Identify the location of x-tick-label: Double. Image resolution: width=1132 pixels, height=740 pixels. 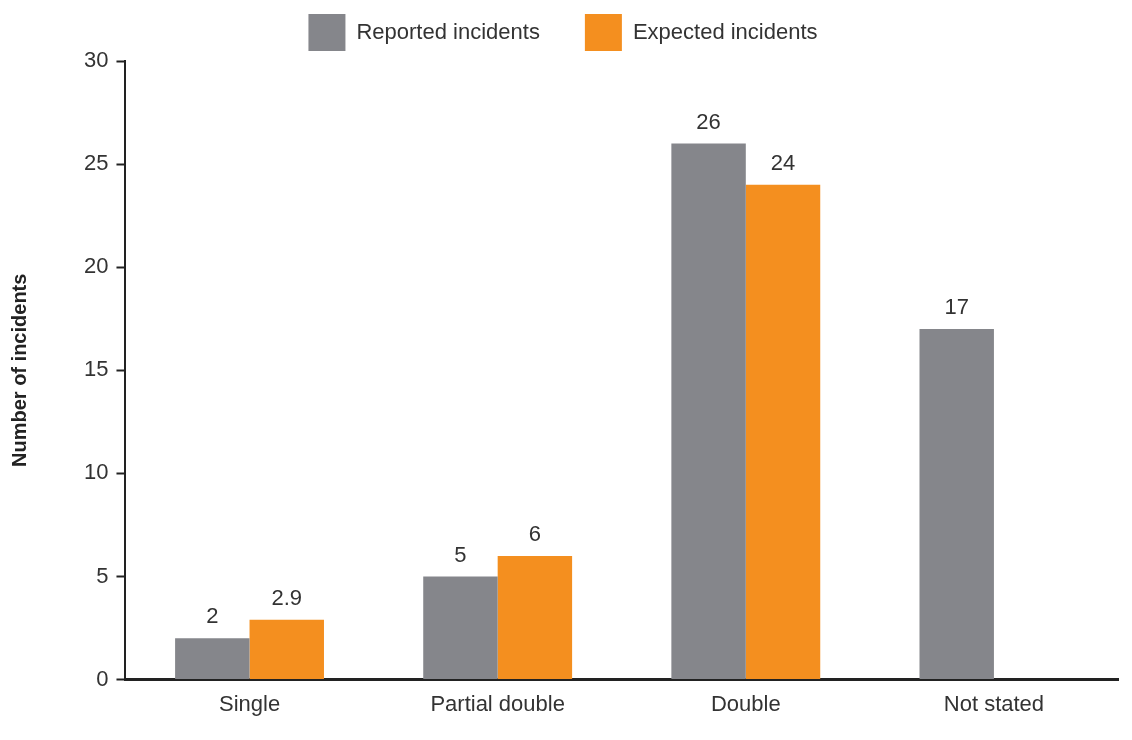
(745, 703).